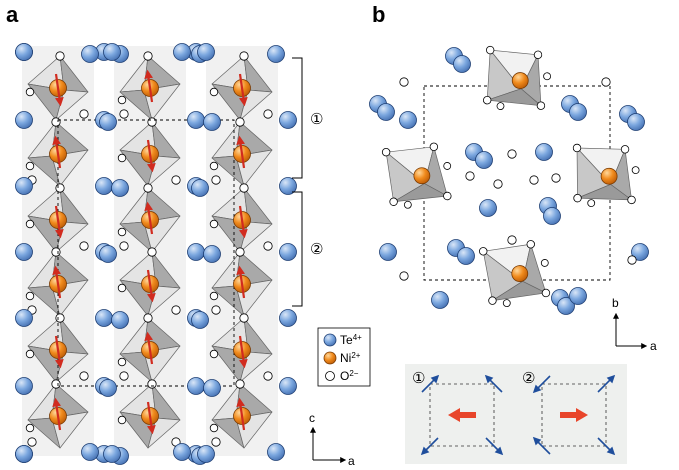 The width and height of the screenshot is (679, 470). Describe the element at coordinates (418, 378) in the screenshot. I see `spin-inset-1-label: ①` at that location.